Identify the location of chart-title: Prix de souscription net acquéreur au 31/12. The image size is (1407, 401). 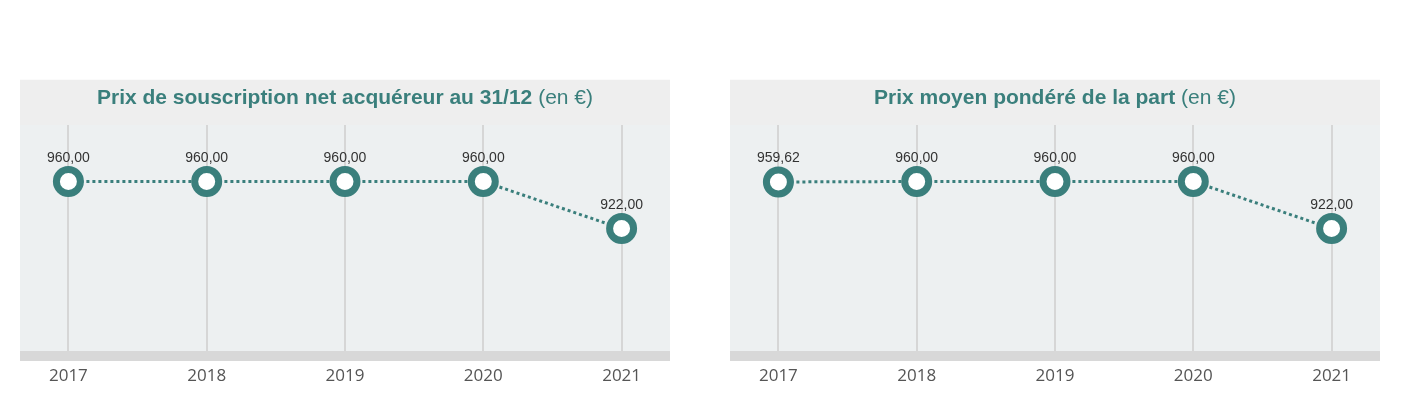
(314, 96).